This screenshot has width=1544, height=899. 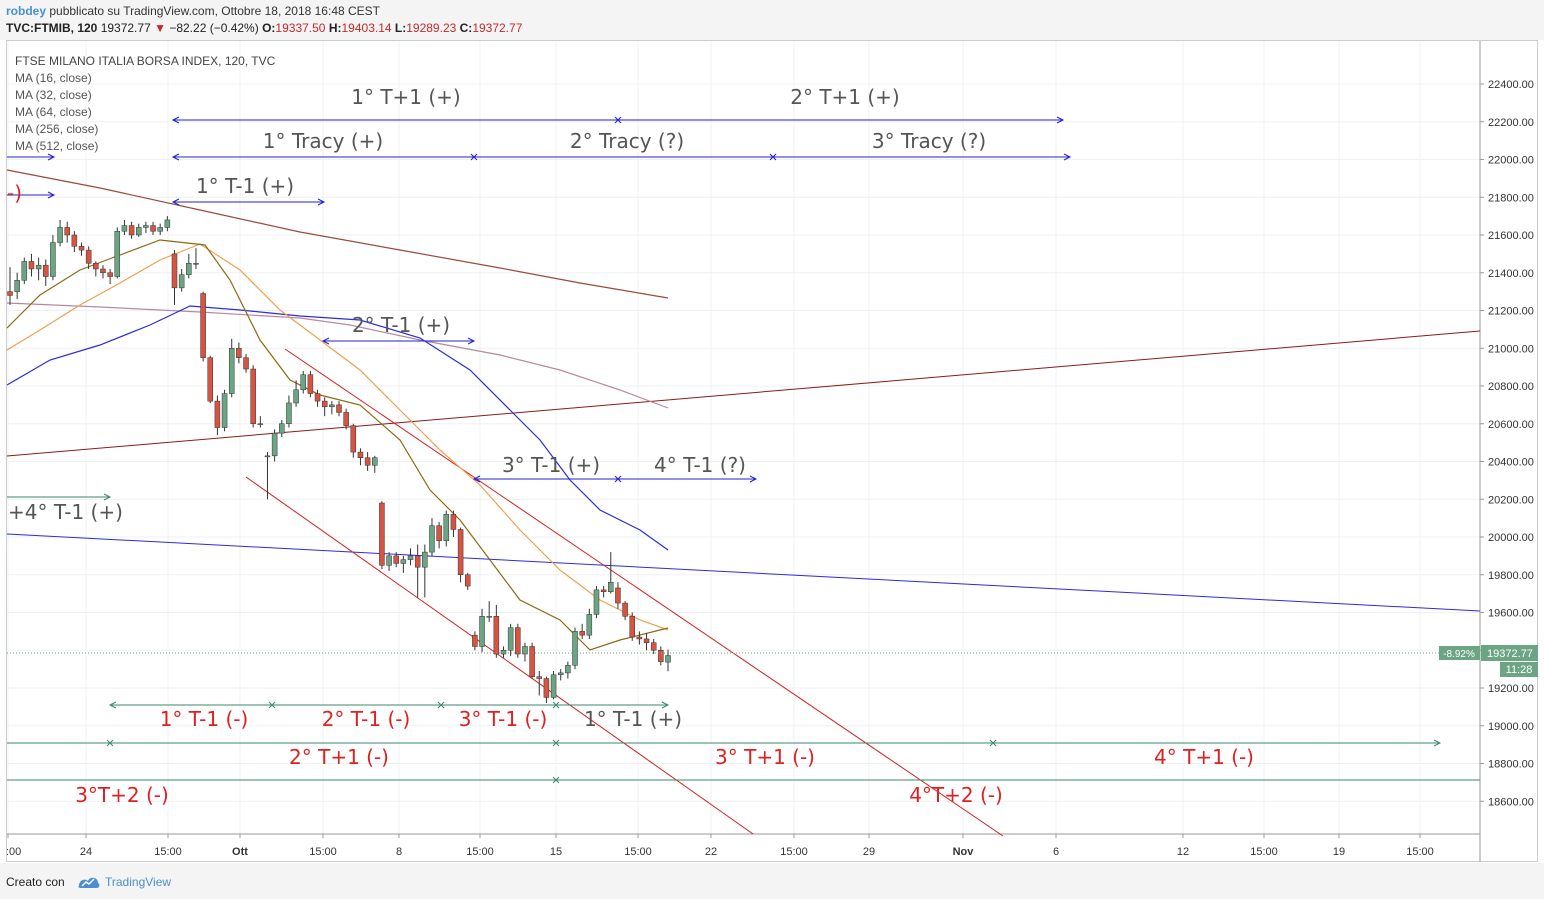 I want to click on author-name: robdey, so click(x=26, y=11).